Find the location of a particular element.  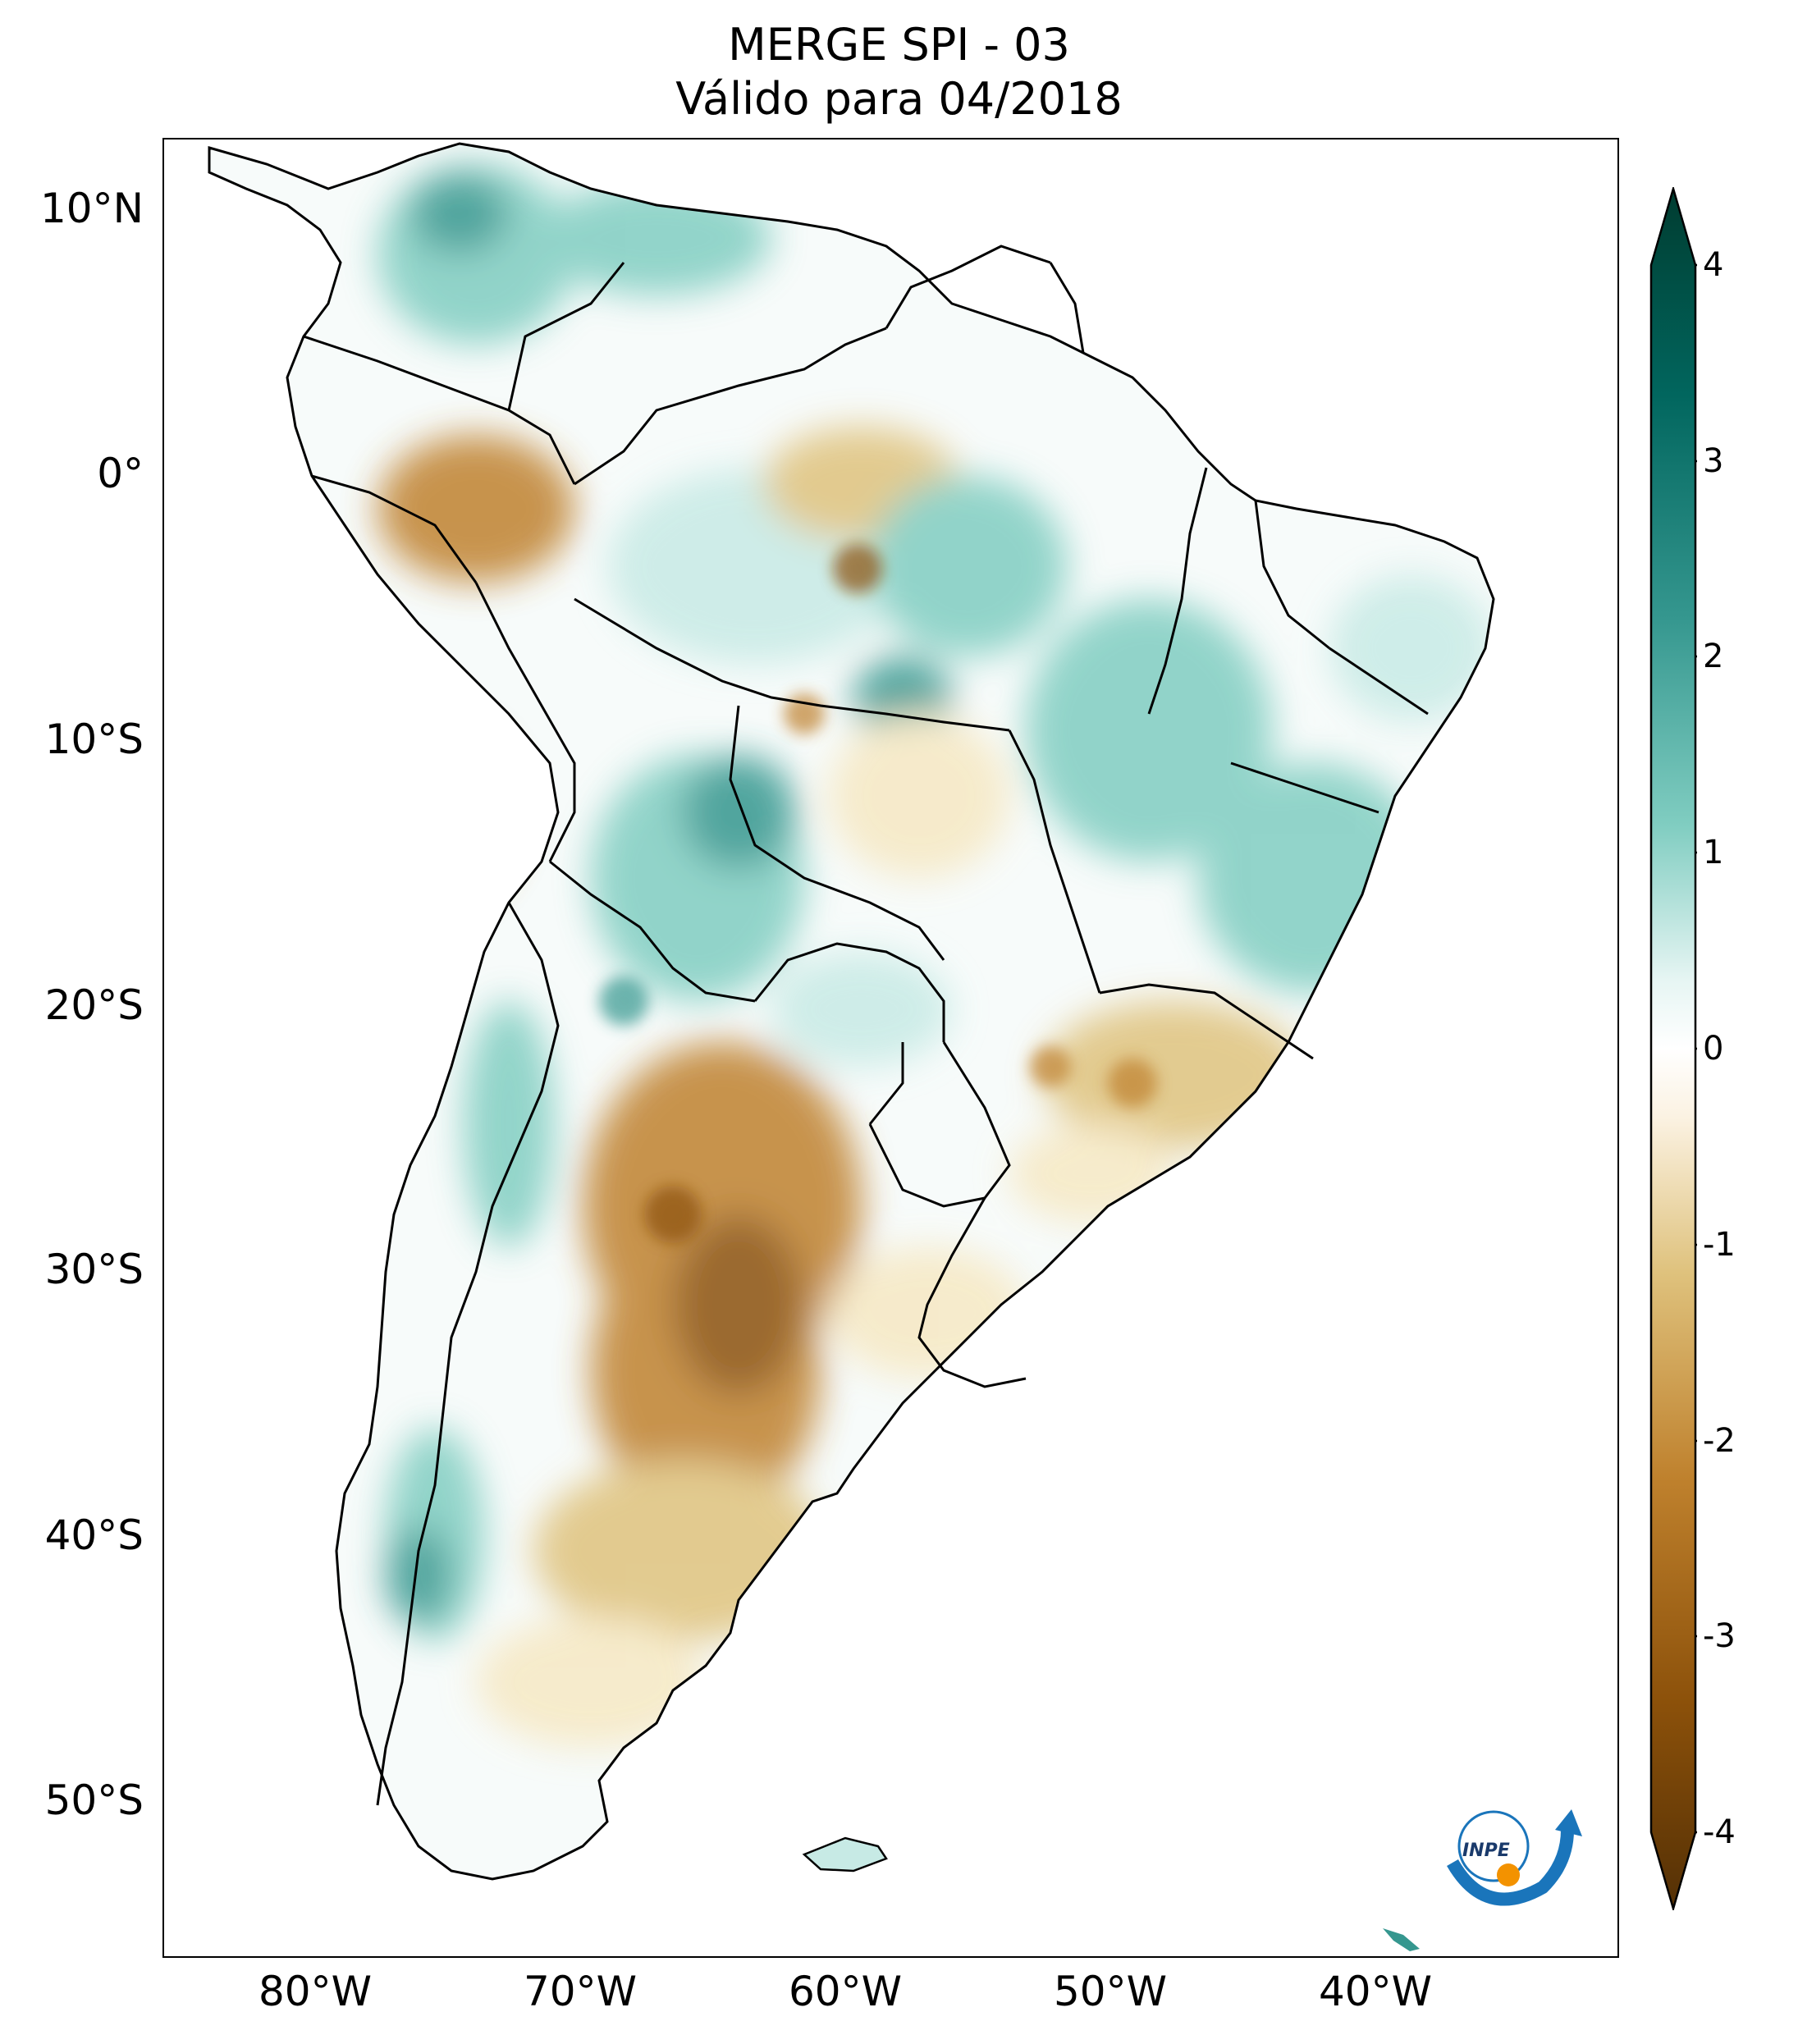

colorbar-tick: -3 is located at coordinates (1719, 1636).